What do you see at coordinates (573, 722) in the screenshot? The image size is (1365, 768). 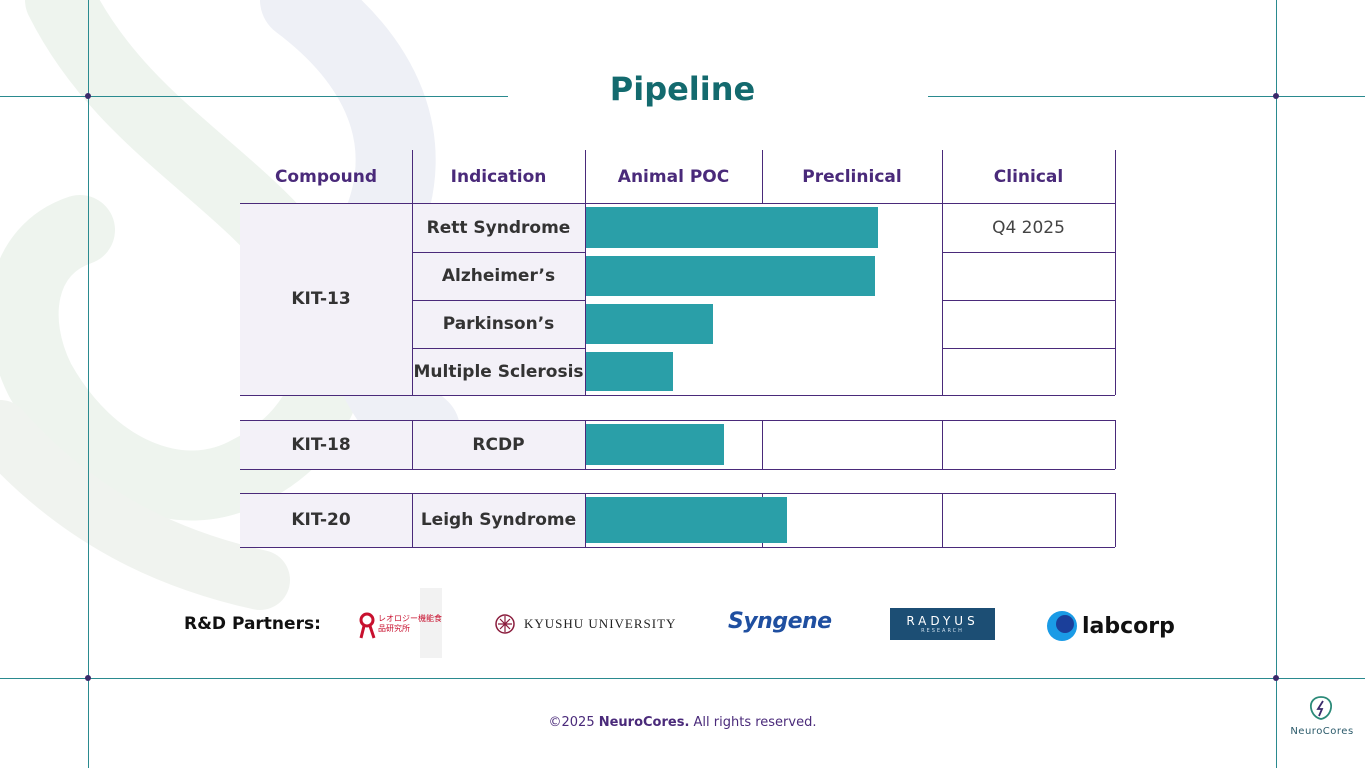 I see `footer-prefix: ©2025` at bounding box center [573, 722].